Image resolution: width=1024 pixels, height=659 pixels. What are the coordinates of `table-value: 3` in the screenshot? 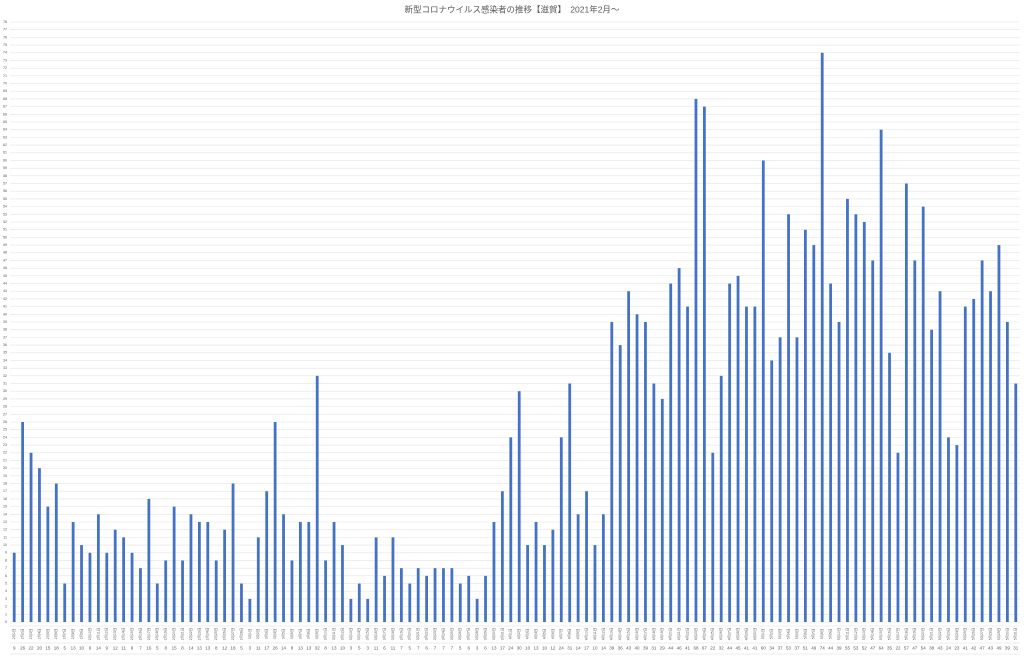 It's located at (367, 648).